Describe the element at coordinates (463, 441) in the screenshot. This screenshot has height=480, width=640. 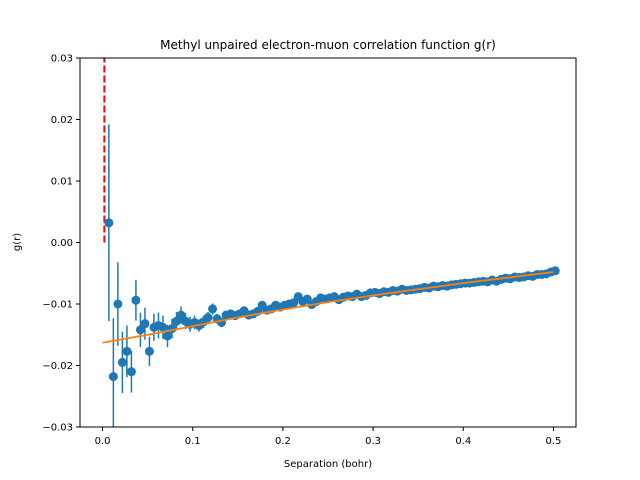
I see `x-tick-label: 0.4` at that location.